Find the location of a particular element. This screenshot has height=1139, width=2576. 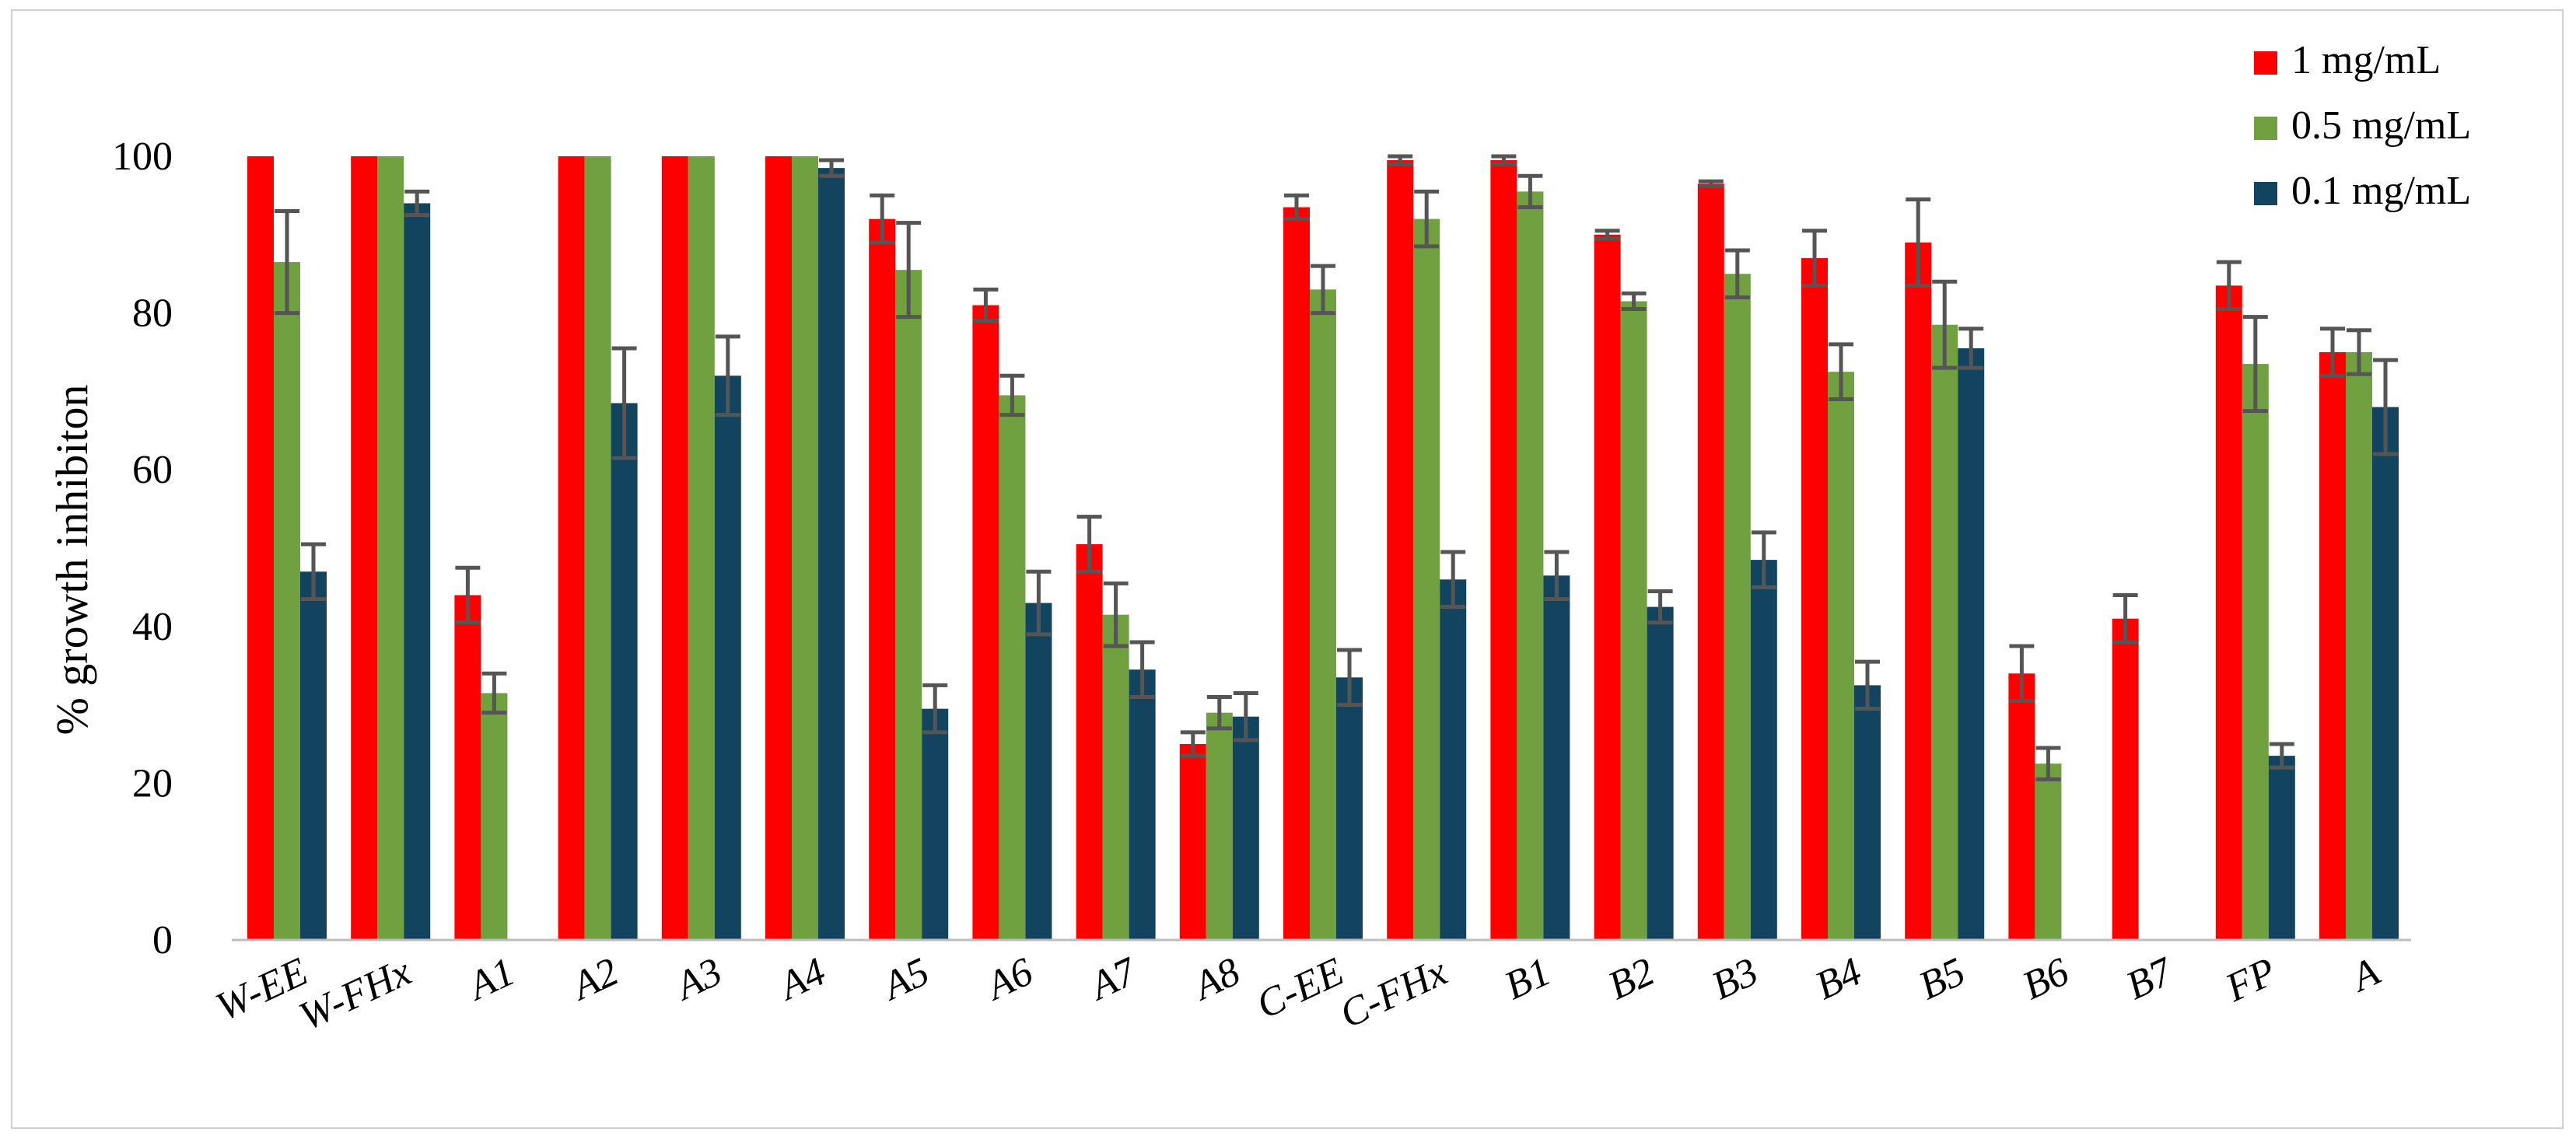

bar-B6-0-5-mg-mL is located at coordinates (2049, 851).